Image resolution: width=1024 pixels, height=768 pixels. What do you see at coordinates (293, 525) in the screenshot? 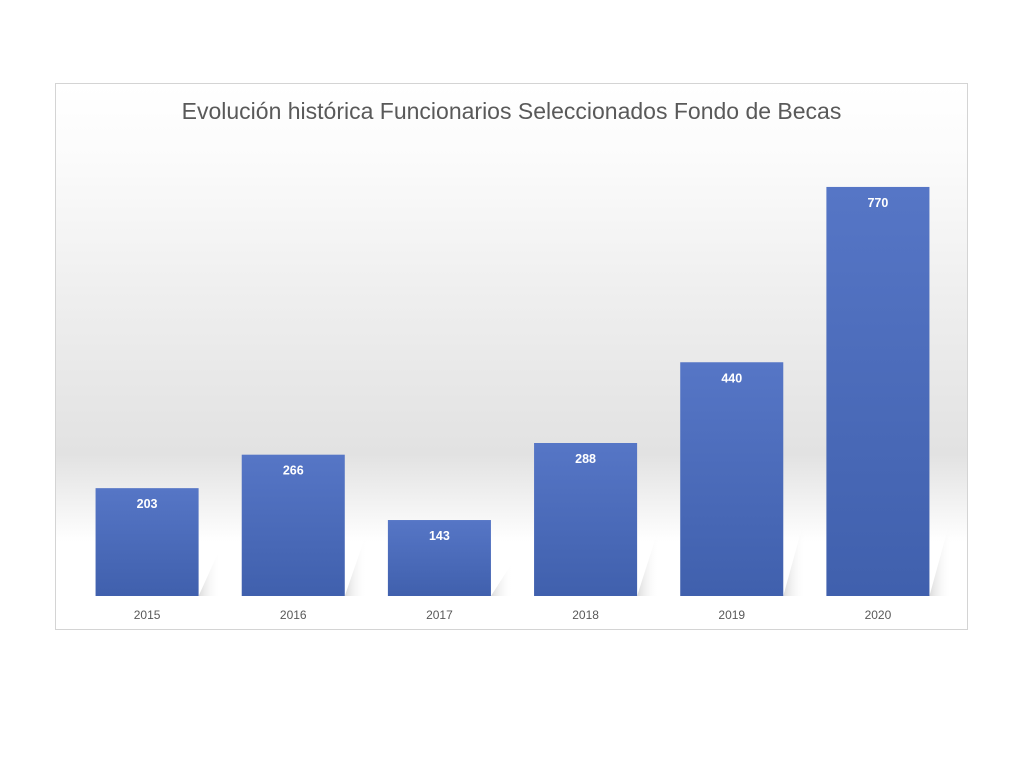
I see `bar-2016` at bounding box center [293, 525].